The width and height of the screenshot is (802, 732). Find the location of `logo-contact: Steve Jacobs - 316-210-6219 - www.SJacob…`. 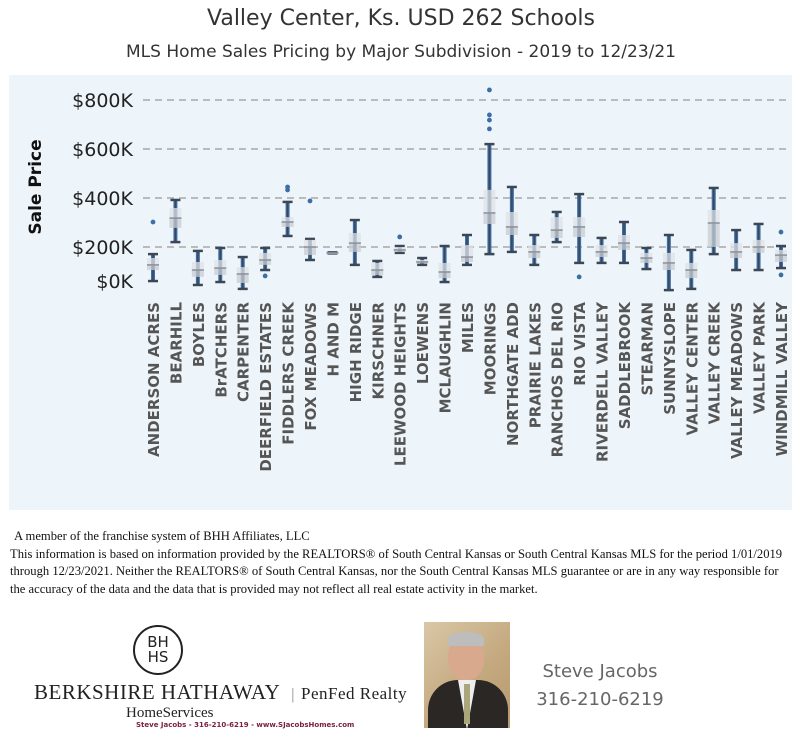

logo-contact: Steve Jacobs - 316-210-6219 - www.SJacob… is located at coordinates (245, 725).